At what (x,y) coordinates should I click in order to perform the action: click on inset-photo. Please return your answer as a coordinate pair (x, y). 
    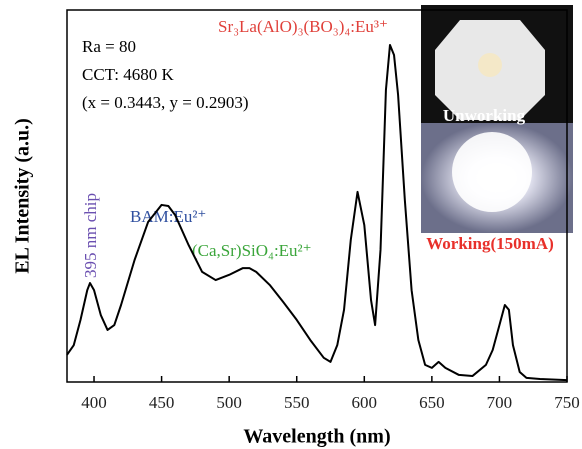
    Looking at the image, I should click on (497, 119).